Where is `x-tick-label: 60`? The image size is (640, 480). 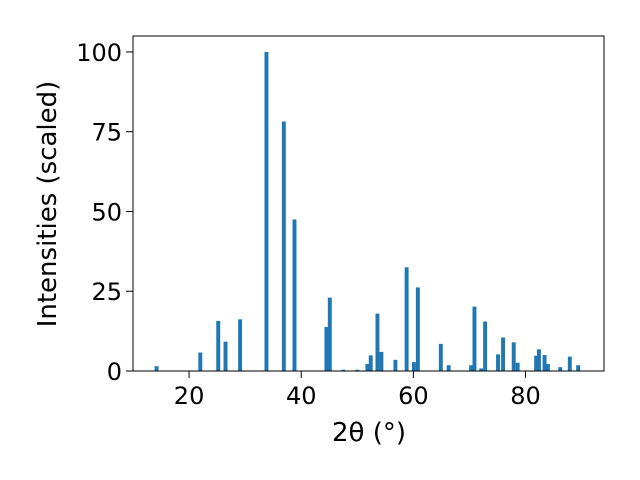
x-tick-label: 60 is located at coordinates (413, 396).